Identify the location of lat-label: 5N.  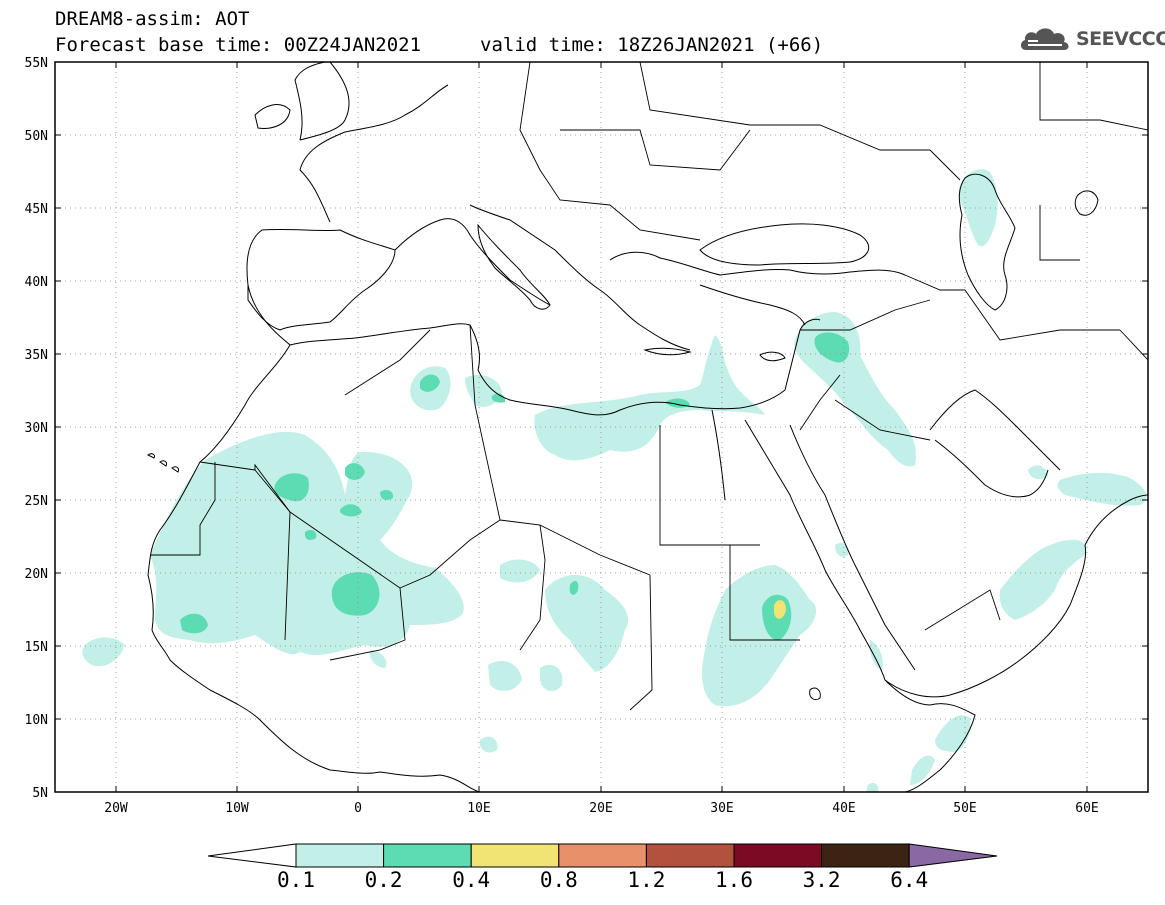
(40, 793).